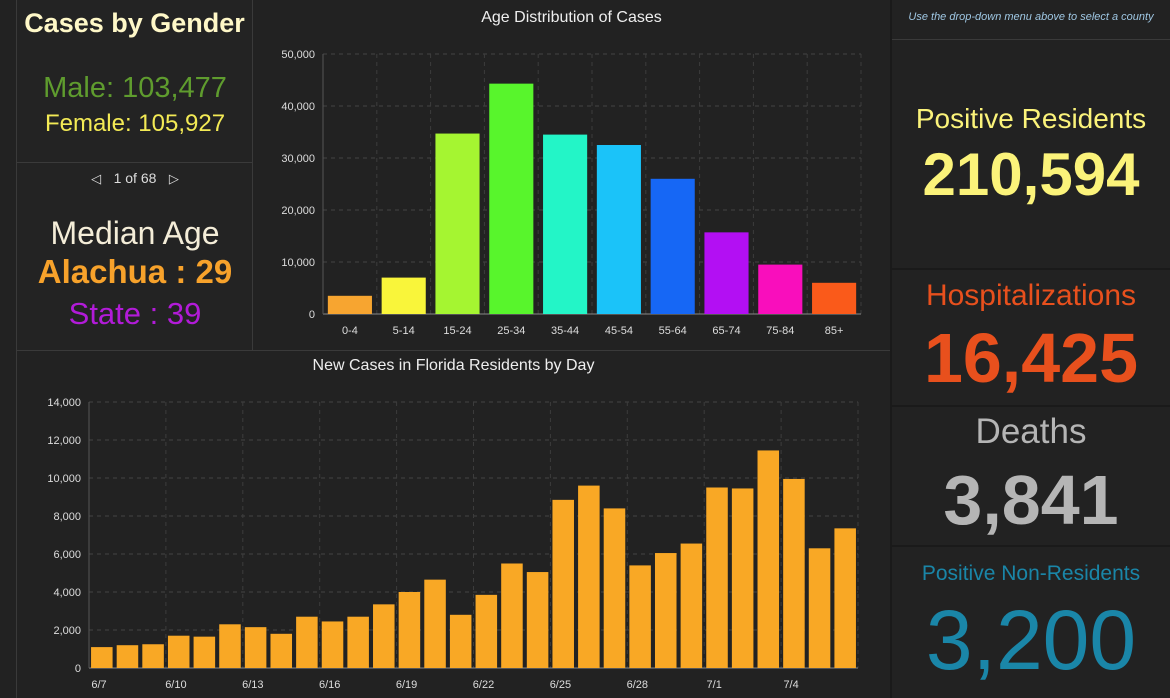 The width and height of the screenshot is (1170, 698). I want to click on x-tick-label: 85+, so click(834, 331).